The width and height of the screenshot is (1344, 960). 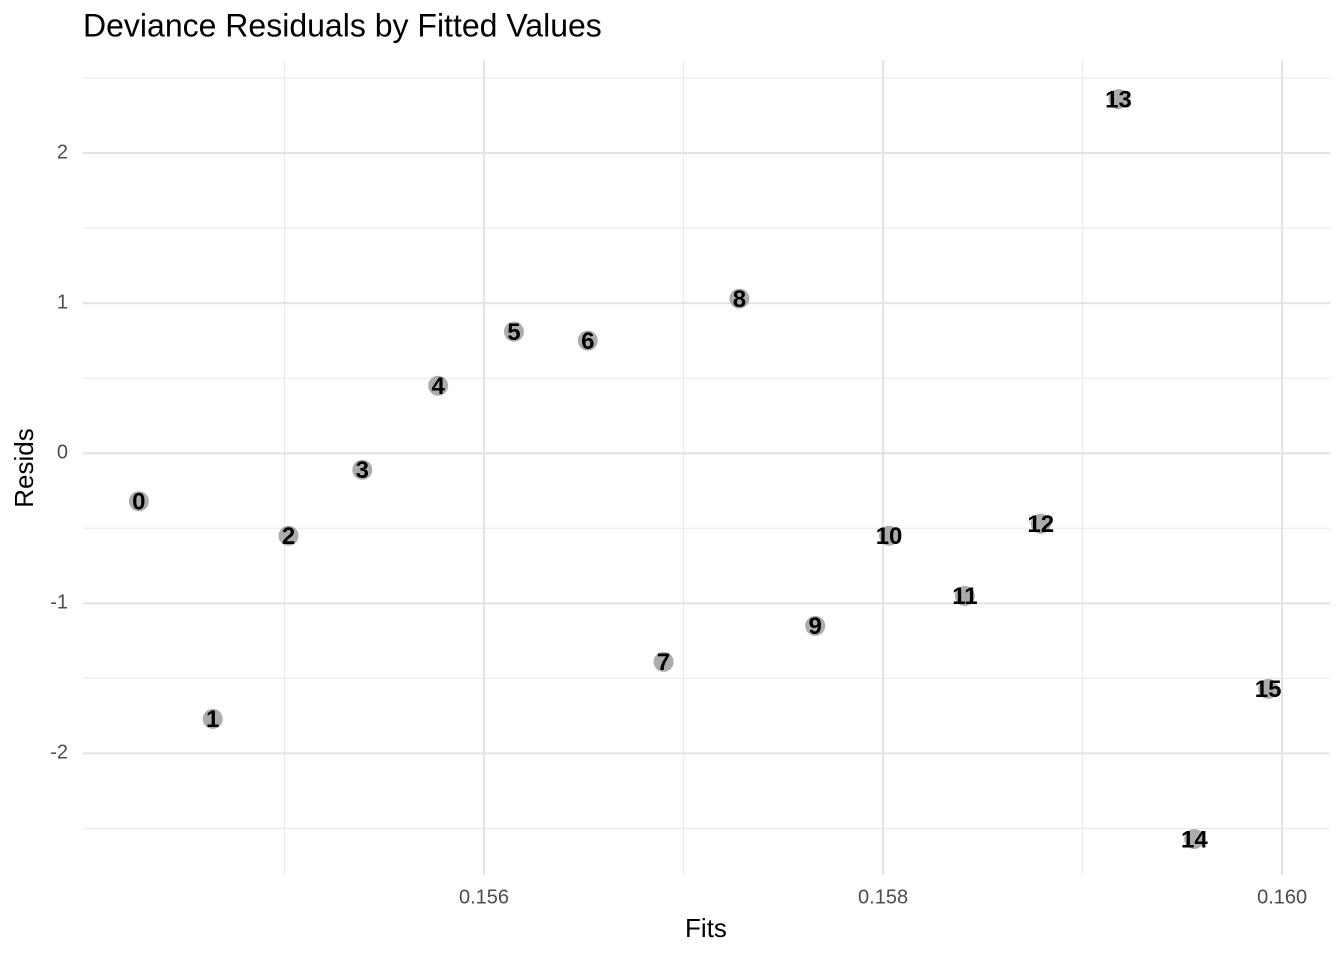 What do you see at coordinates (62, 453) in the screenshot?
I see `y-tick-label: 0` at bounding box center [62, 453].